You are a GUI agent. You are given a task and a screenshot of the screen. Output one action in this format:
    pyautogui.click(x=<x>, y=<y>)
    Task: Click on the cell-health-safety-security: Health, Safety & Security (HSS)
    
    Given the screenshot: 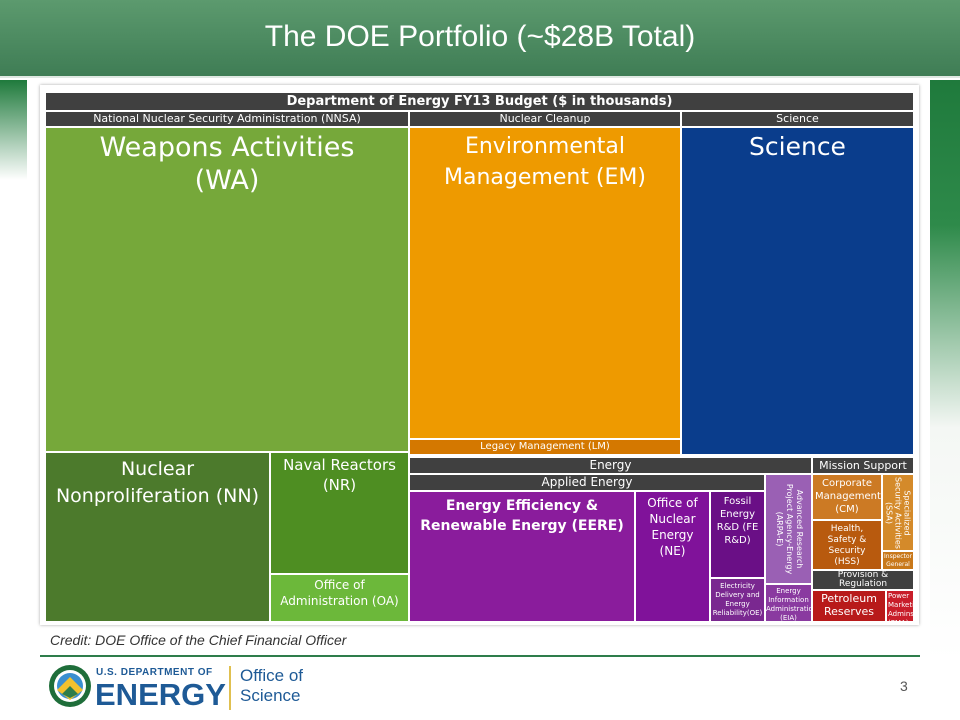 What is the action you would take?
    pyautogui.click(x=847, y=545)
    